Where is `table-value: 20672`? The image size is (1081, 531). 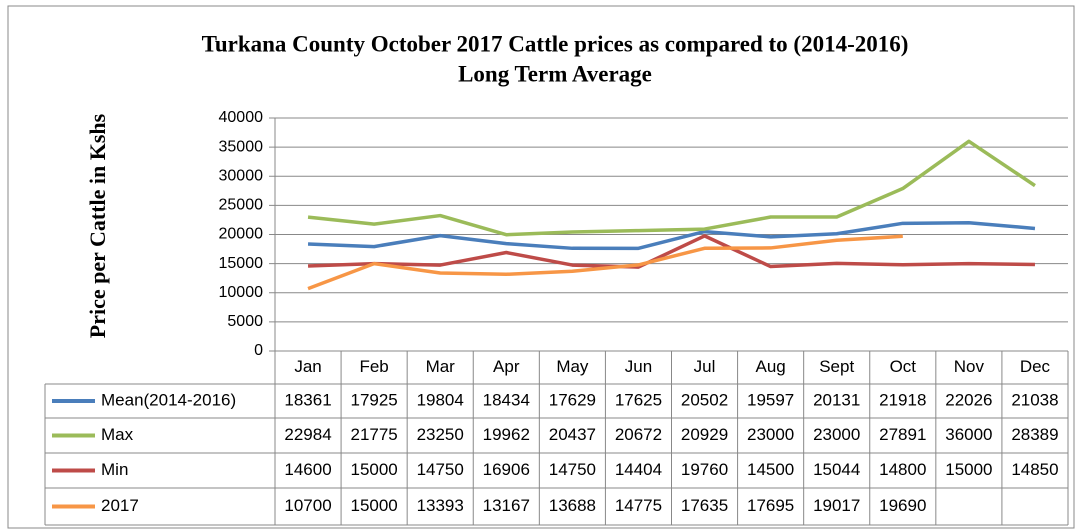 table-value: 20672 is located at coordinates (638, 434).